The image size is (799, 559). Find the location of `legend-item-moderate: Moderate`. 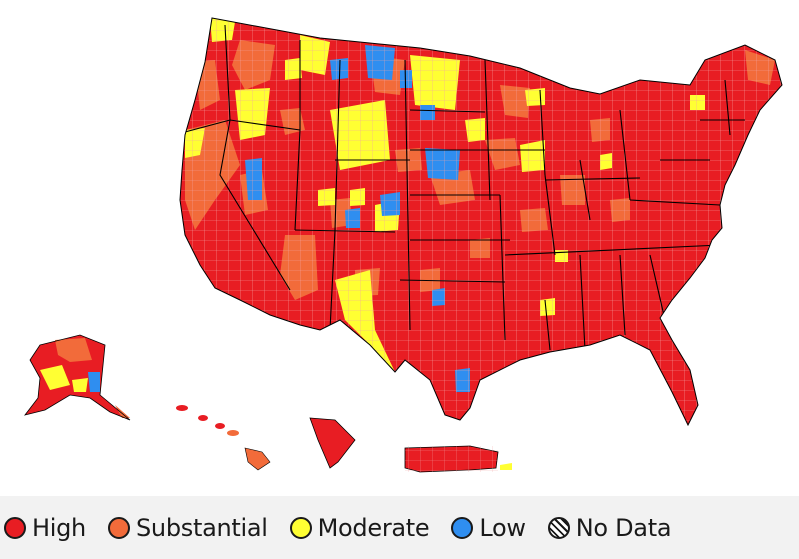

legend-item-moderate: Moderate is located at coordinates (359, 527).